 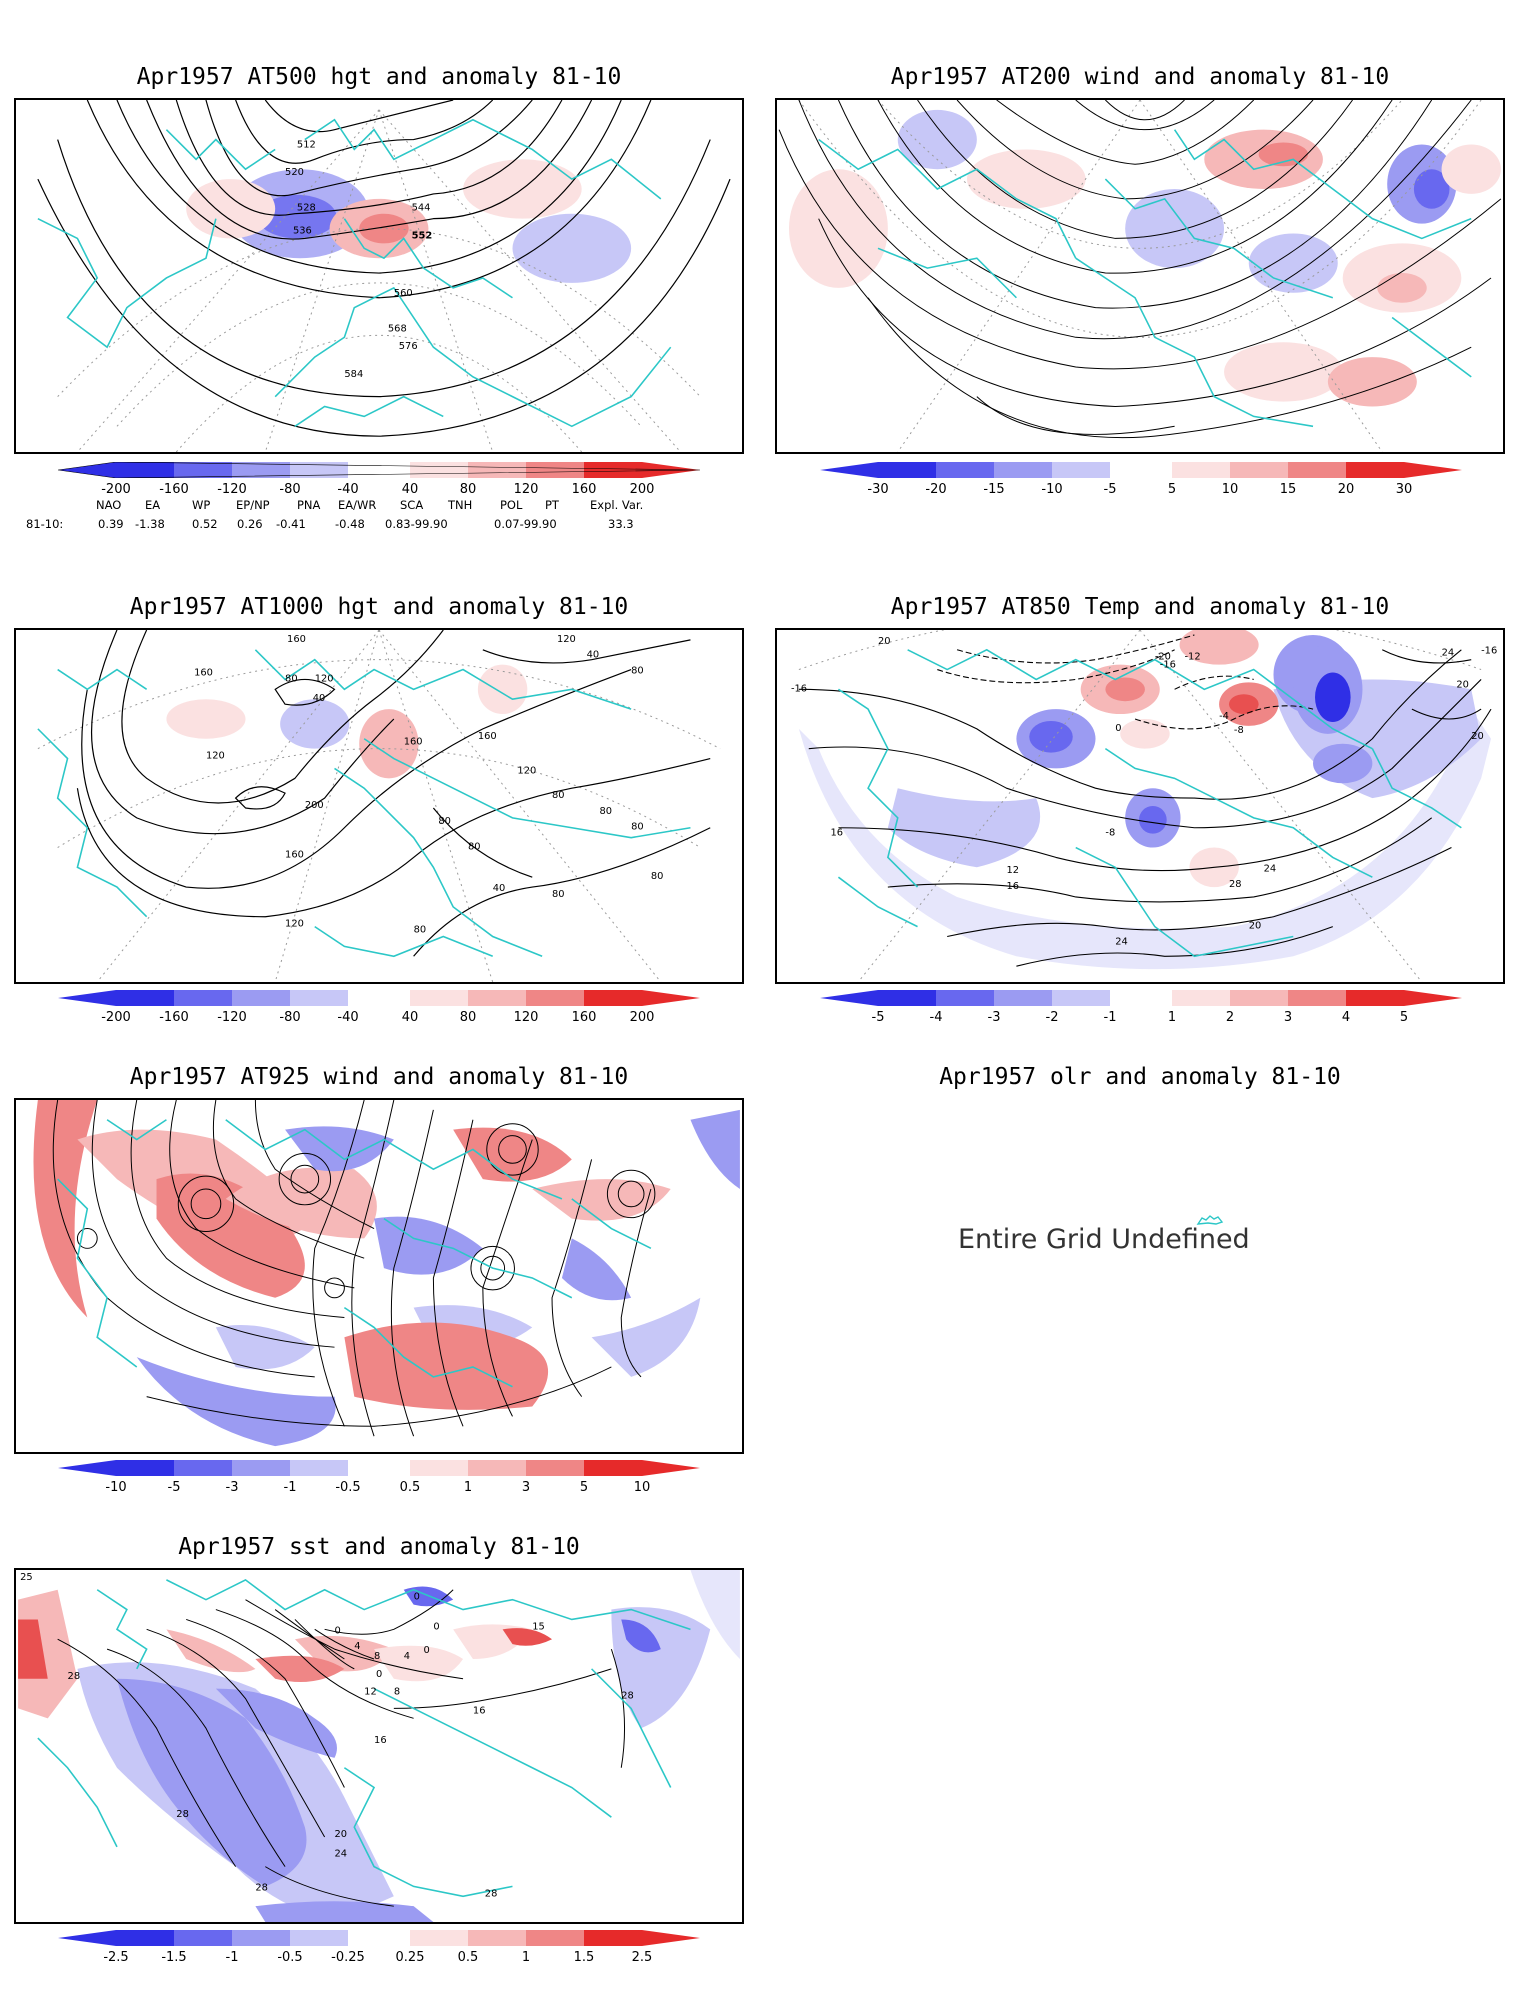 I want to click on svg-text: -16, so click(x=1168, y=665).